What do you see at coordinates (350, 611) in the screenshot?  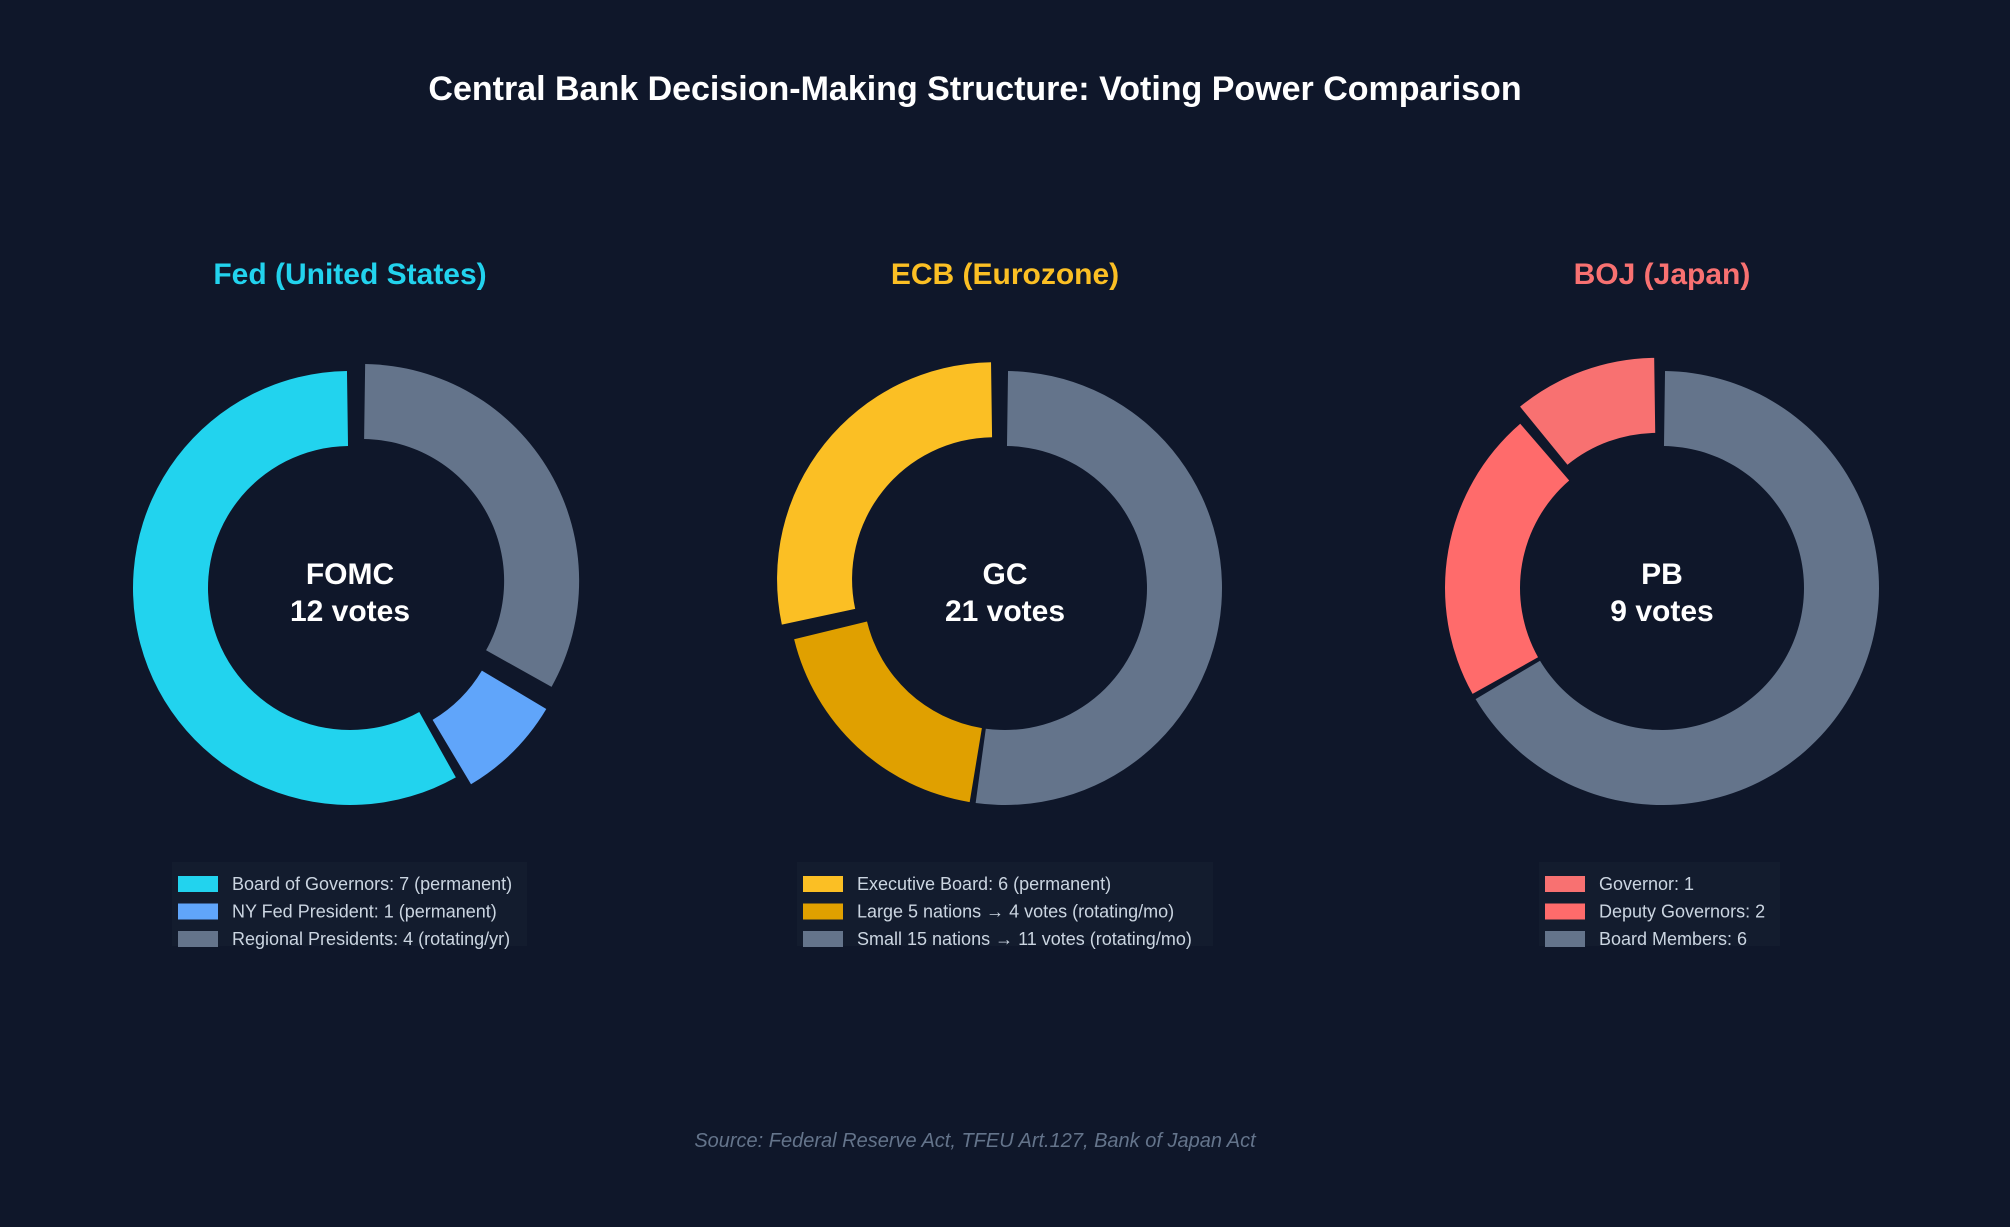 I see `center-sublabel: 12 votes` at bounding box center [350, 611].